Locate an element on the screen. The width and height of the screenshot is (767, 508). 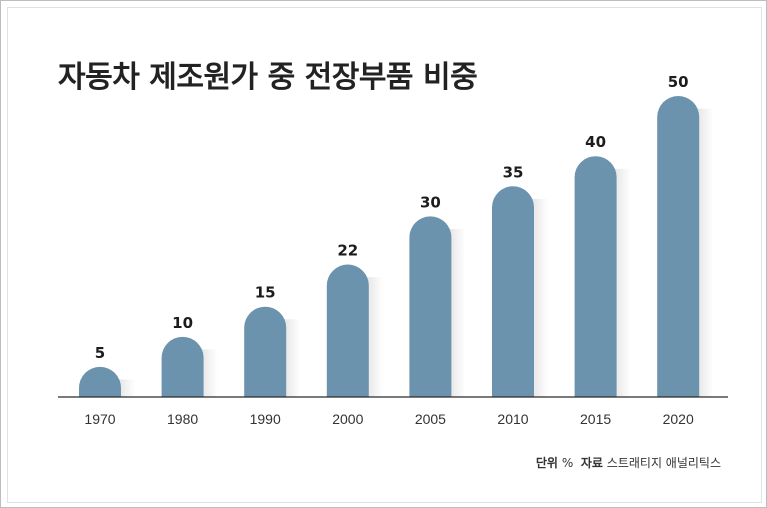
bar-2000 is located at coordinates (347, 330).